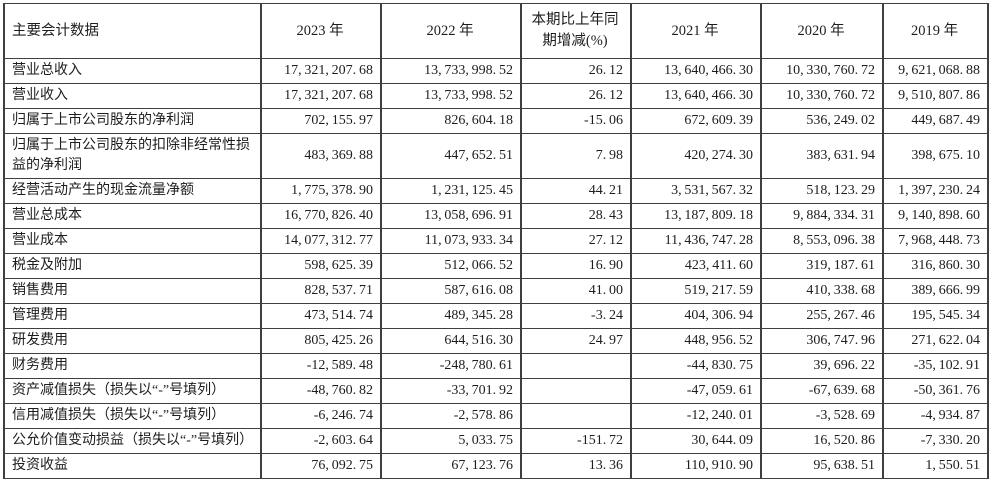  I want to click on cell-y2022: 67, 123. 76, so click(451, 466).